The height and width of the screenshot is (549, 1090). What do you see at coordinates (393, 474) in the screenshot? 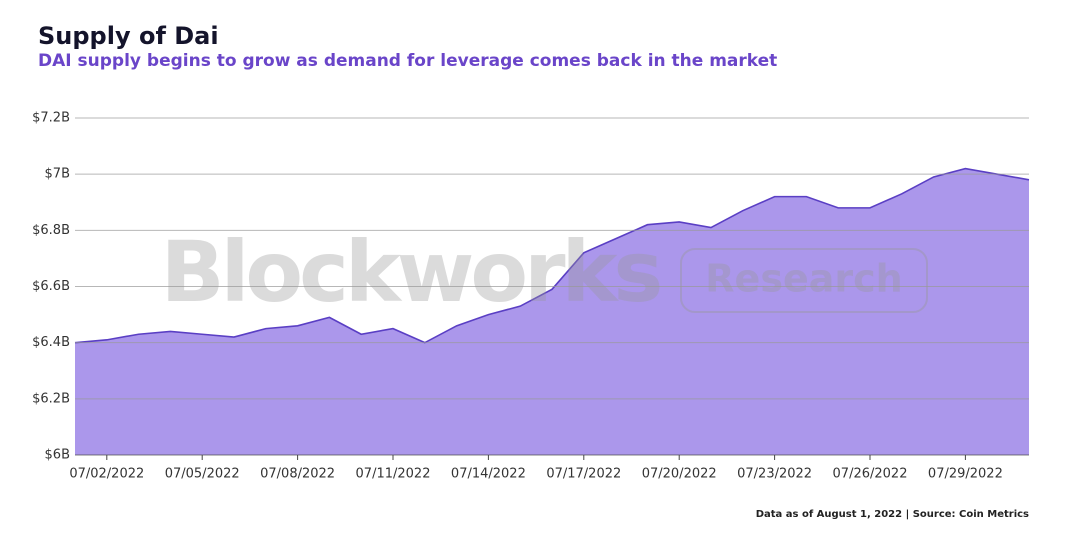
I see `x-tick-label: 07/11/2022` at bounding box center [393, 474].